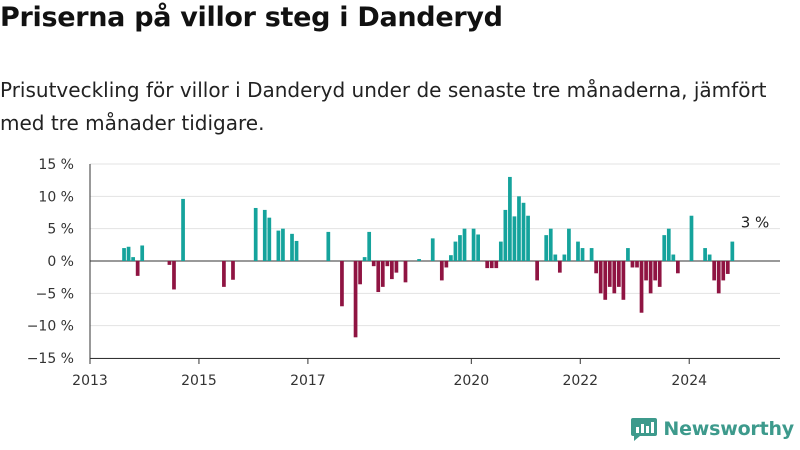 This screenshot has height=450, width=800. Describe the element at coordinates (471, 381) in the screenshot. I see `x-tick-label: 2020` at that location.